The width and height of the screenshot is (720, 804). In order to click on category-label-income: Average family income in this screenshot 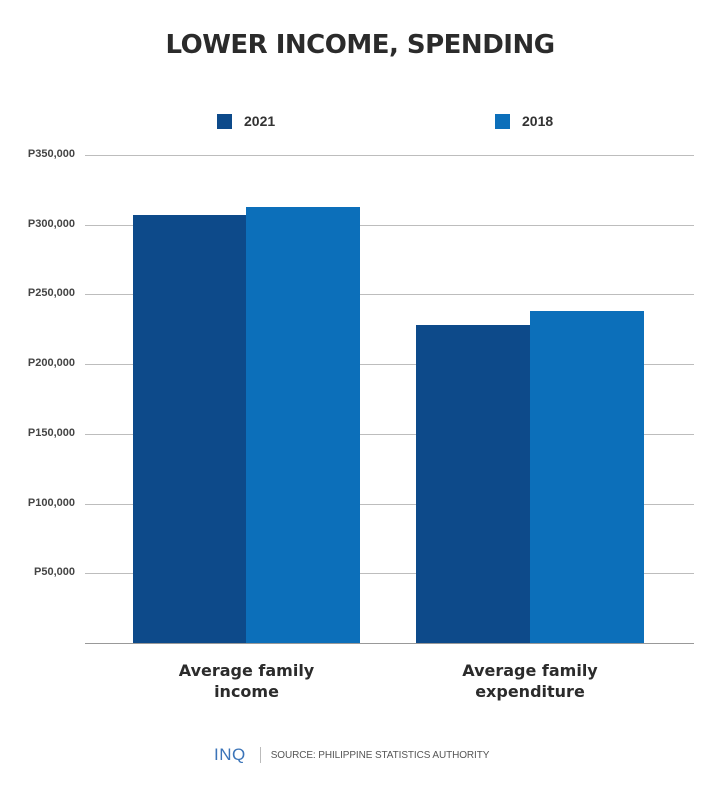, I will do `click(246, 681)`.